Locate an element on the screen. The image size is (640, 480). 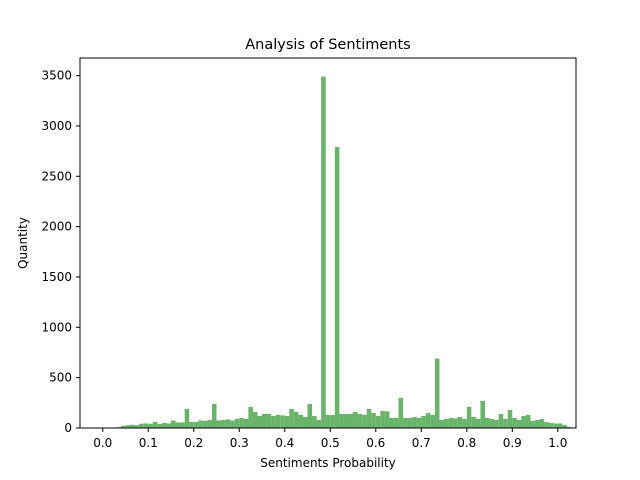
y-tick-label: 2000 is located at coordinates (56, 227).